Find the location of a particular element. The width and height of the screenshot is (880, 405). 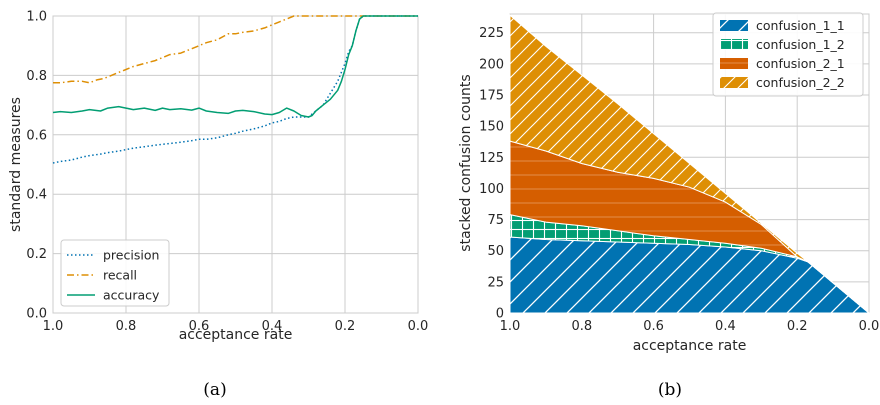

y-tick-label: 0.4 is located at coordinates (36, 195).